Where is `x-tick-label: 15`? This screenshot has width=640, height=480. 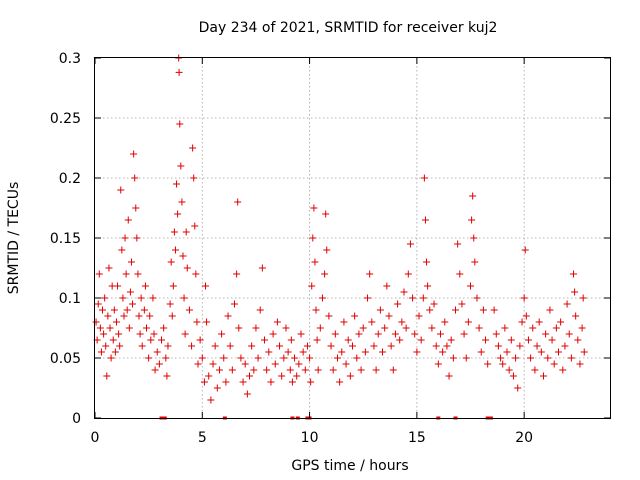 x-tick-label: 15 is located at coordinates (417, 438).